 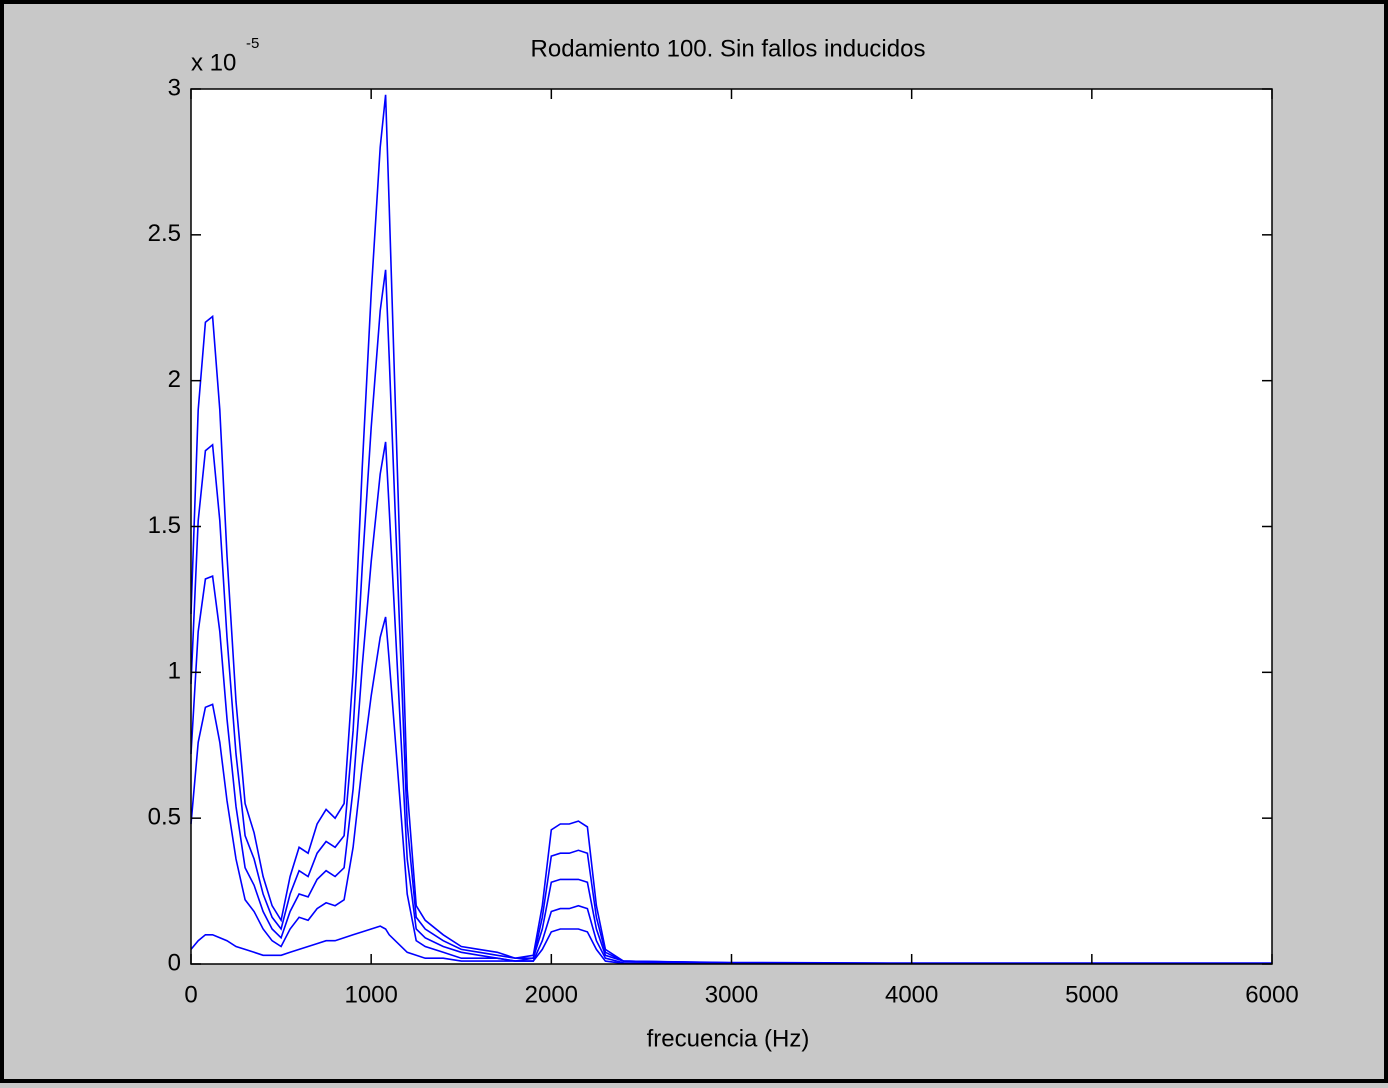 I want to click on x-tick-label: 4000, so click(x=911, y=994).